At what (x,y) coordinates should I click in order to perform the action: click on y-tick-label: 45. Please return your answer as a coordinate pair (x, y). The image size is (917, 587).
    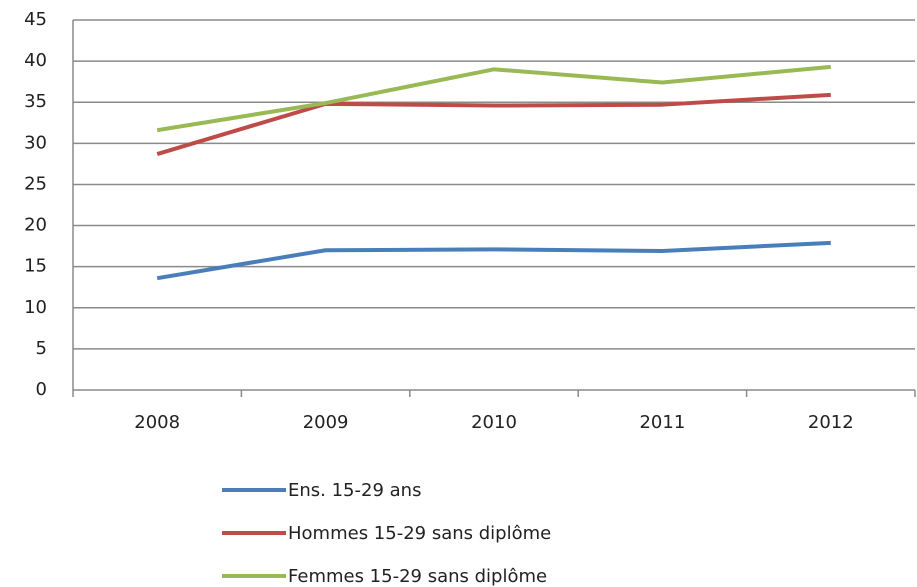
    Looking at the image, I should click on (35, 19).